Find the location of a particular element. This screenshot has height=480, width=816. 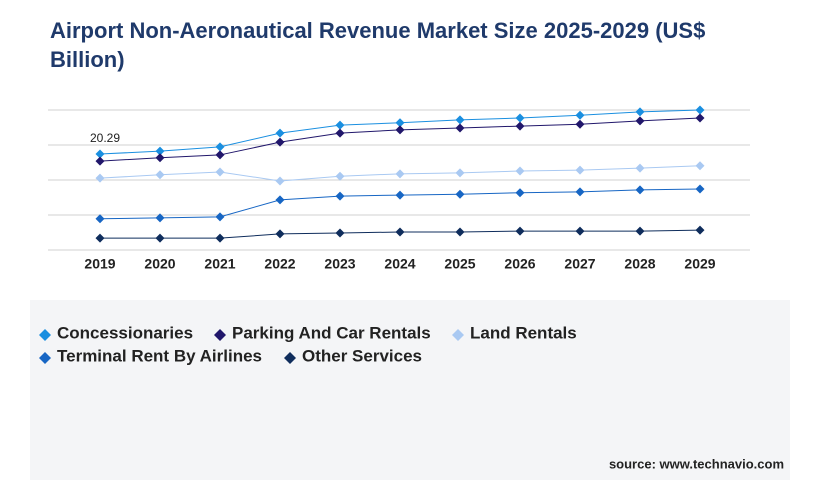

x-tick-label: 2023 is located at coordinates (339, 264).